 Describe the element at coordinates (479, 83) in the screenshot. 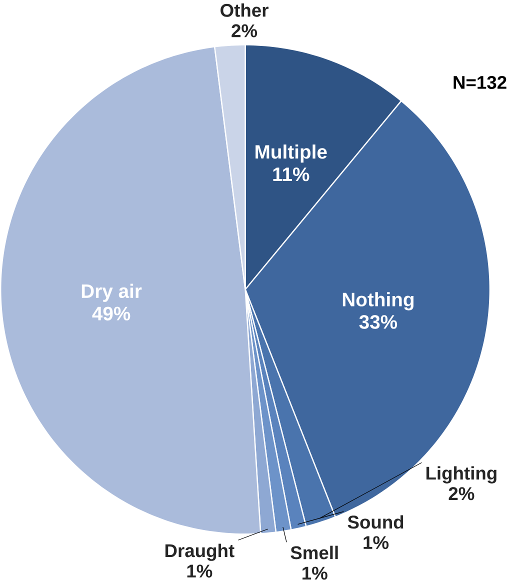

I see `text: N=132` at that location.